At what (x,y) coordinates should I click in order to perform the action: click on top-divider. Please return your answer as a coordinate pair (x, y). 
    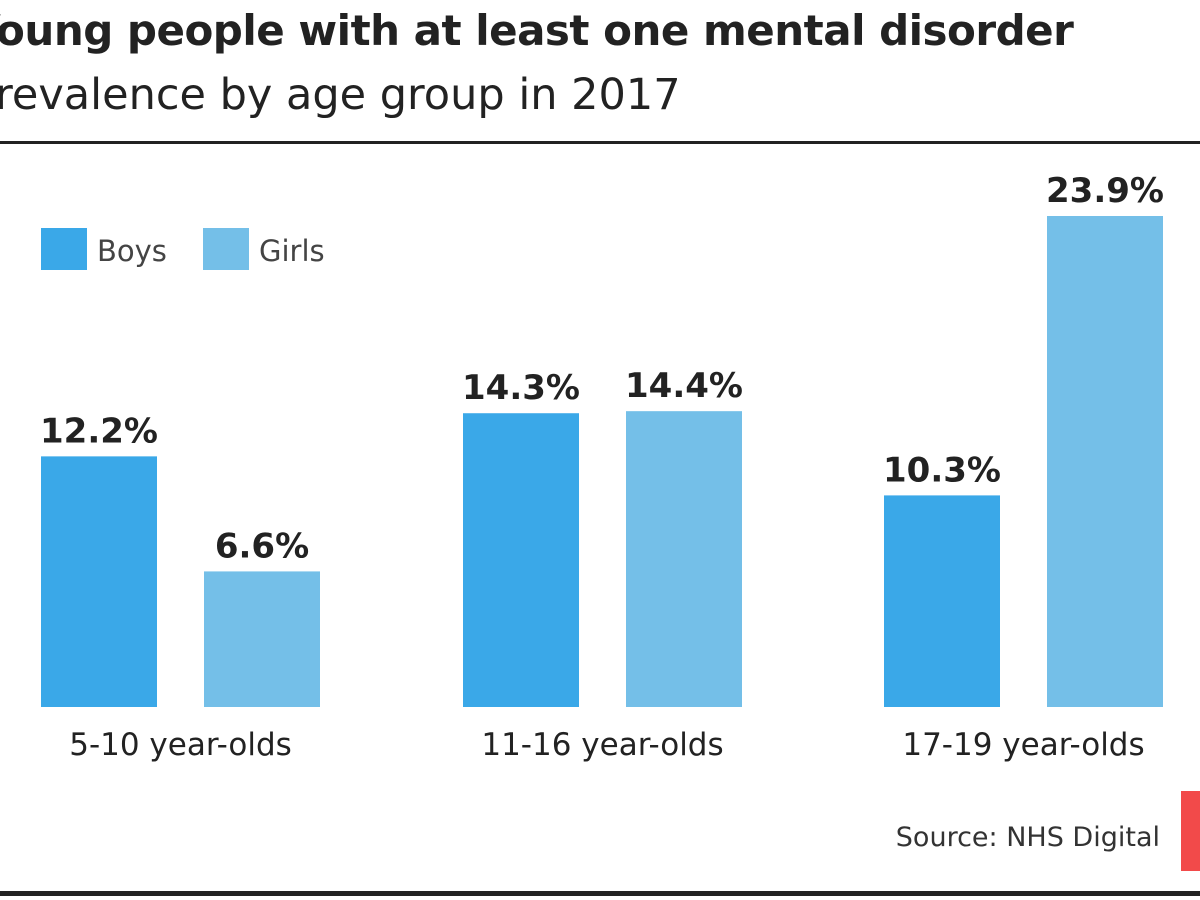
    Looking at the image, I should click on (600, 142).